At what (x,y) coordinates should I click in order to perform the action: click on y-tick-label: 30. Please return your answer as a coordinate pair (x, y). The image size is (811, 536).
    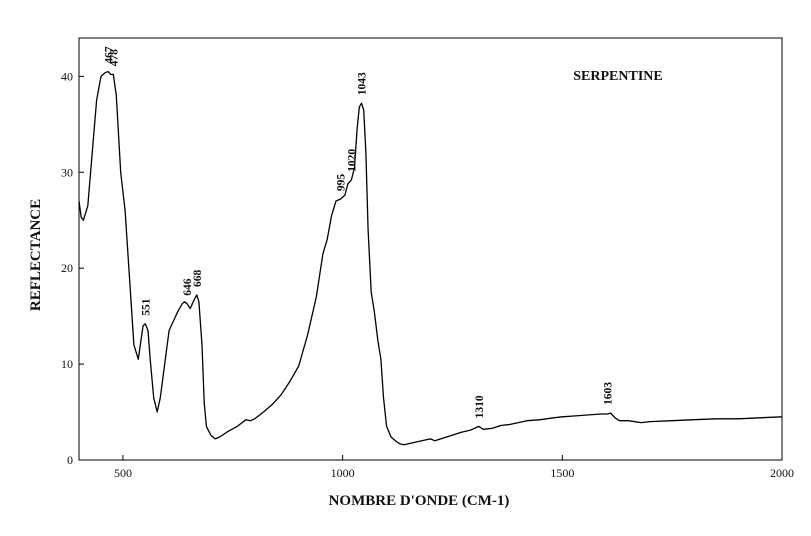
    Looking at the image, I should click on (67, 172).